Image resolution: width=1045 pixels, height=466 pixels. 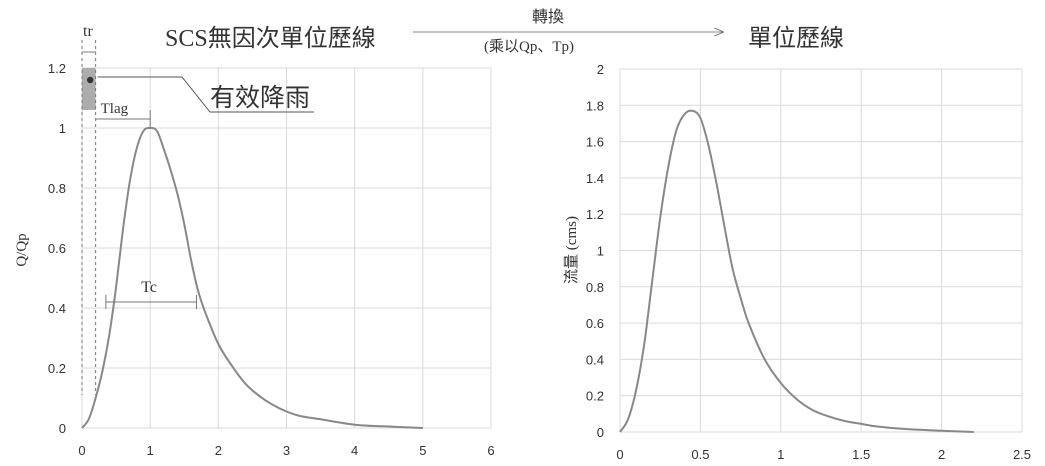 What do you see at coordinates (571, 250) in the screenshot?
I see `right-y-axis-label: 流量 (cms)` at bounding box center [571, 250].